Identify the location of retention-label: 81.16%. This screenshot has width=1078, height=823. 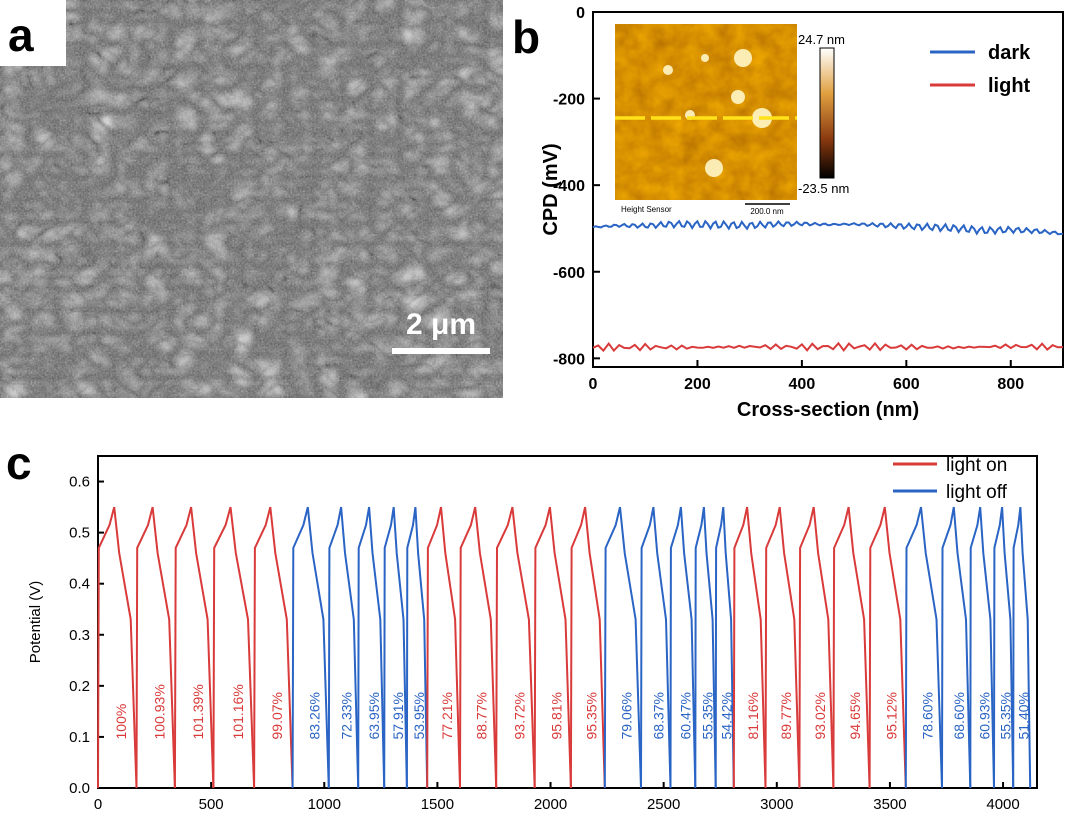
(753, 715).